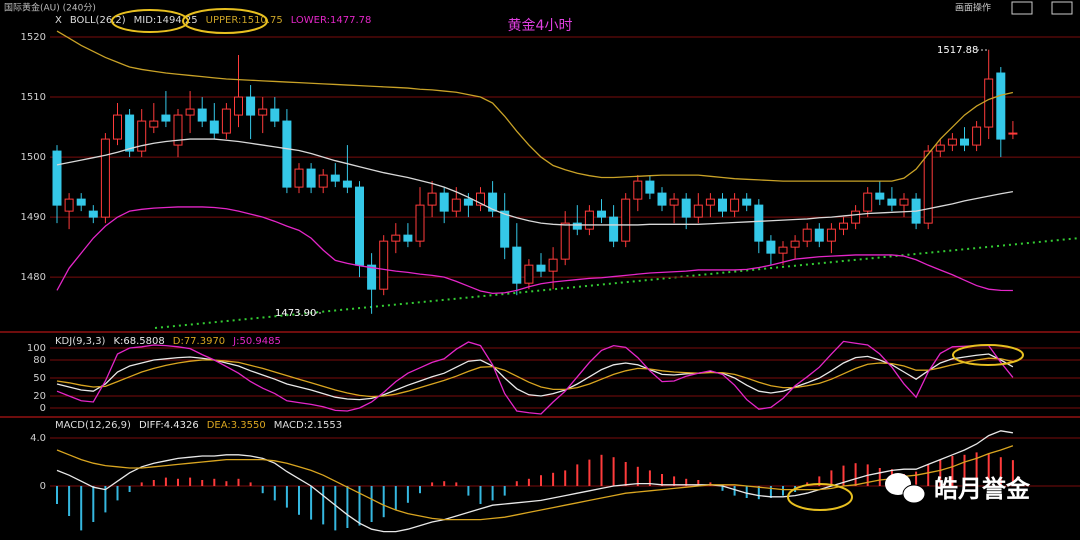 Image resolution: width=1080 pixels, height=540 pixels. What do you see at coordinates (973, 8) in the screenshot?
I see `toolbar-label: 画面操作` at bounding box center [973, 8].